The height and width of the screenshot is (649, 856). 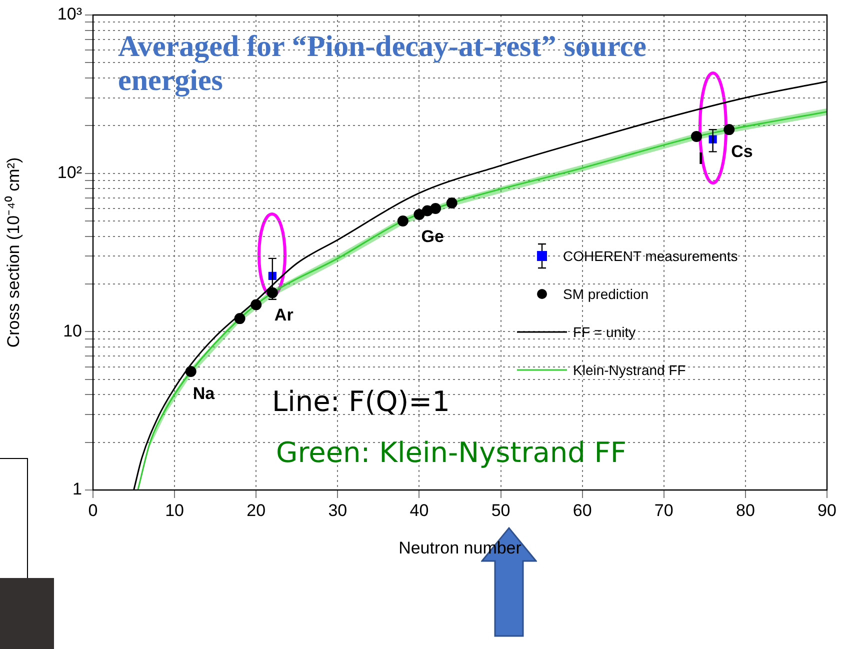 What do you see at coordinates (451, 452) in the screenshot?
I see `annotation: Green: Klein-Nystrand FF` at bounding box center [451, 452].